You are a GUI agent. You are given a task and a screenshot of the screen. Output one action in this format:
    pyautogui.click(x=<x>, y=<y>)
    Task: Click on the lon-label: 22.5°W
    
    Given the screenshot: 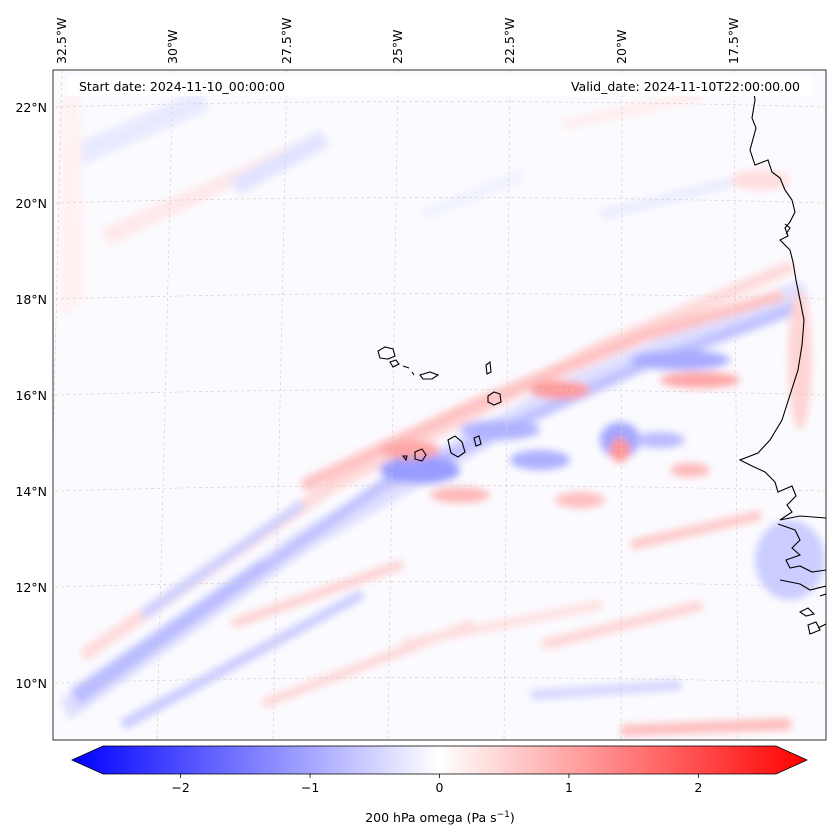 What is the action you would take?
    pyautogui.click(x=509, y=41)
    